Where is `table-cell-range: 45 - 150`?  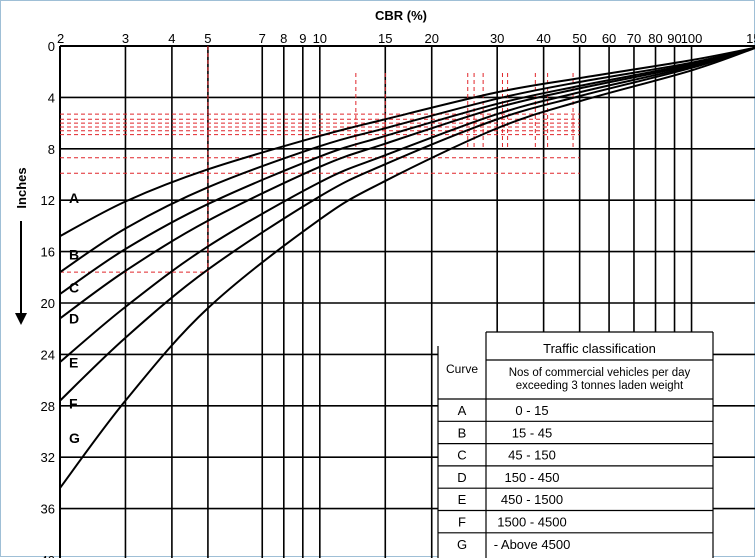 table-cell-range: 45 - 150 is located at coordinates (532, 455).